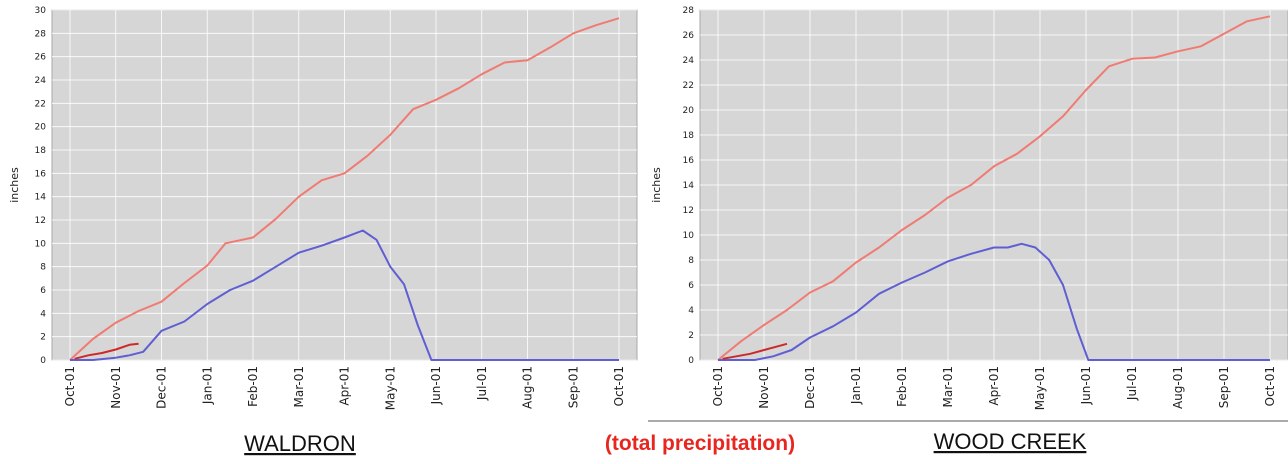 The image size is (1288, 464). I want to click on waldron-title: WALDRON, so click(300, 443).